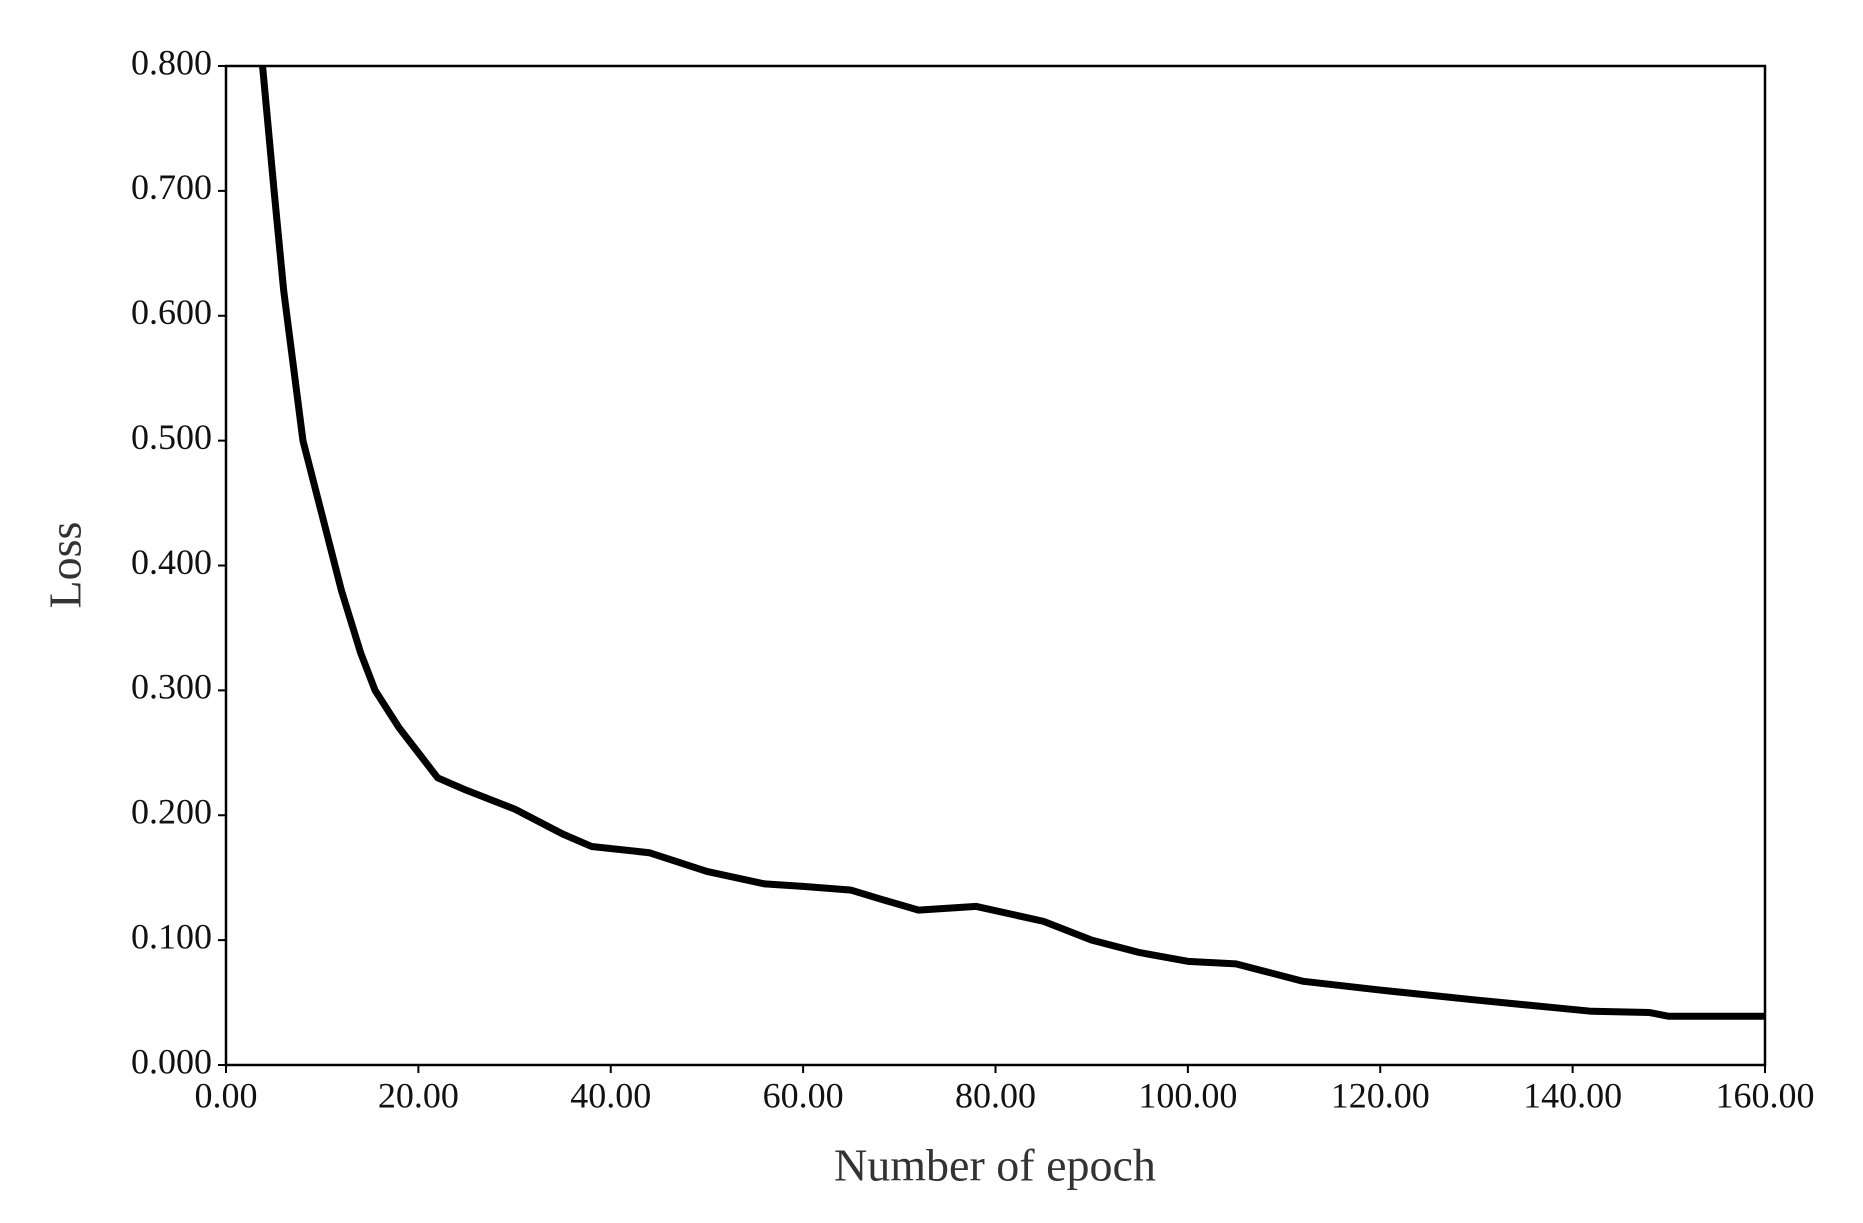 The image size is (1863, 1223). I want to click on y-axis-title: Loss, so click(65, 565).